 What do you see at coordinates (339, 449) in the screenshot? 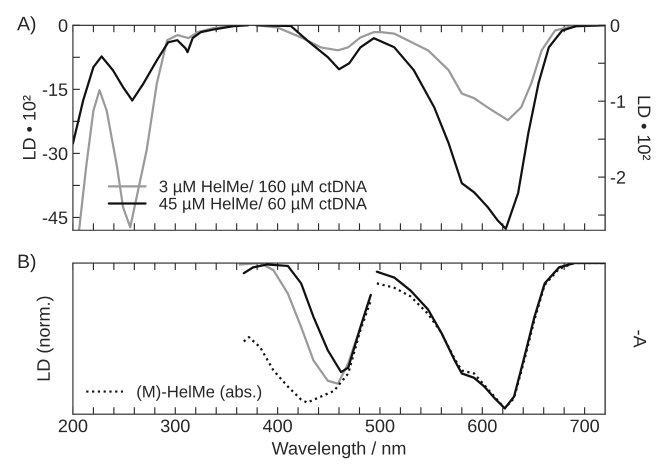
I see `x-axis-title: Wavelength / nm` at bounding box center [339, 449].